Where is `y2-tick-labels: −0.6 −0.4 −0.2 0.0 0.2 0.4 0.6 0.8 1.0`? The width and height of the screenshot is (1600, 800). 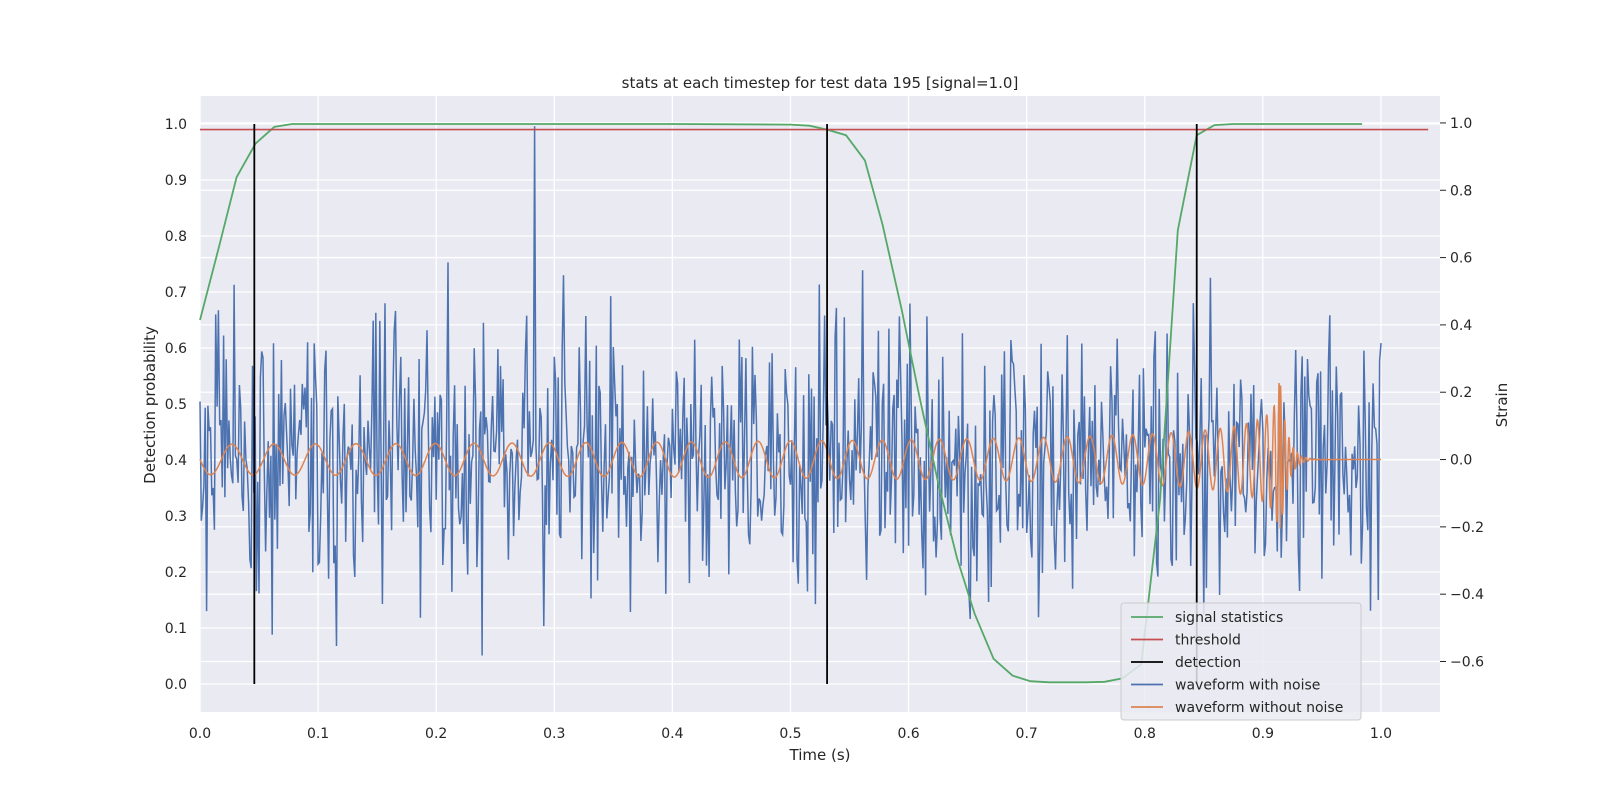
y2-tick-labels: −0.6 −0.4 −0.2 0.0 0.2 0.4 0.6 0.8 1.0 is located at coordinates (1462, 393).